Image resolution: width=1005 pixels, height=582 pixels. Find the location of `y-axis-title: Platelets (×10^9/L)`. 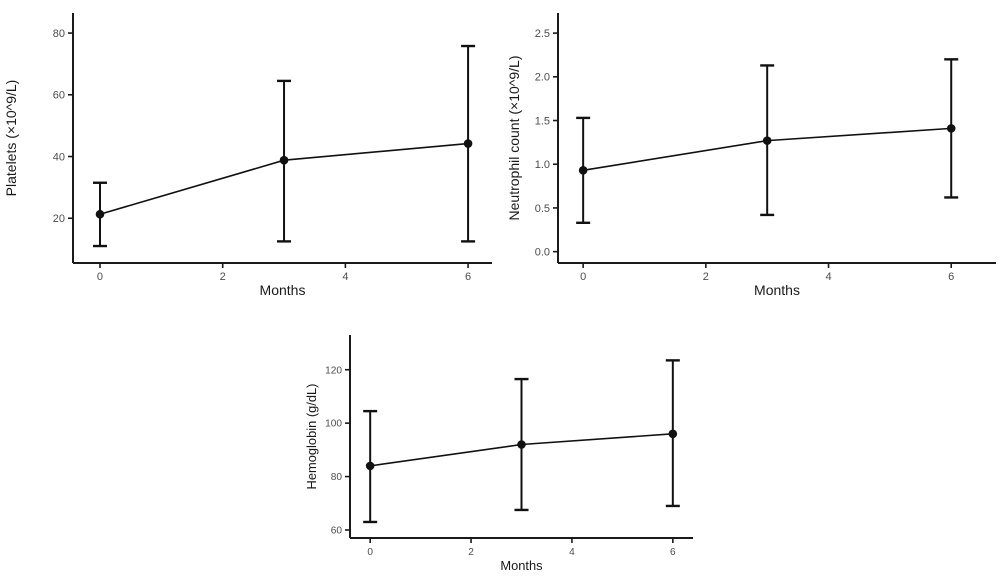

y-axis-title: Platelets (×10^9/L) is located at coordinates (11, 138).